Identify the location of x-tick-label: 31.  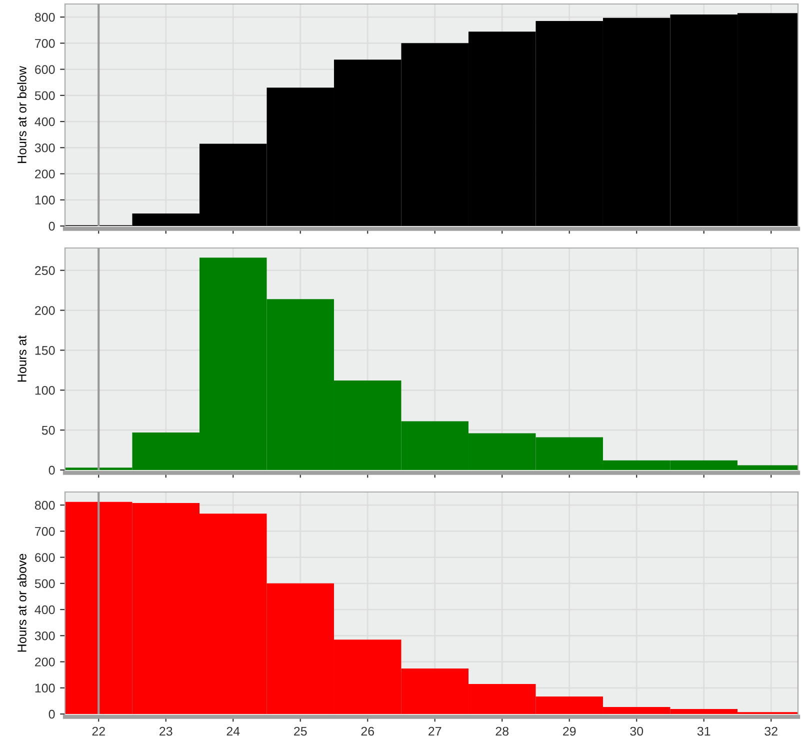
(703, 731).